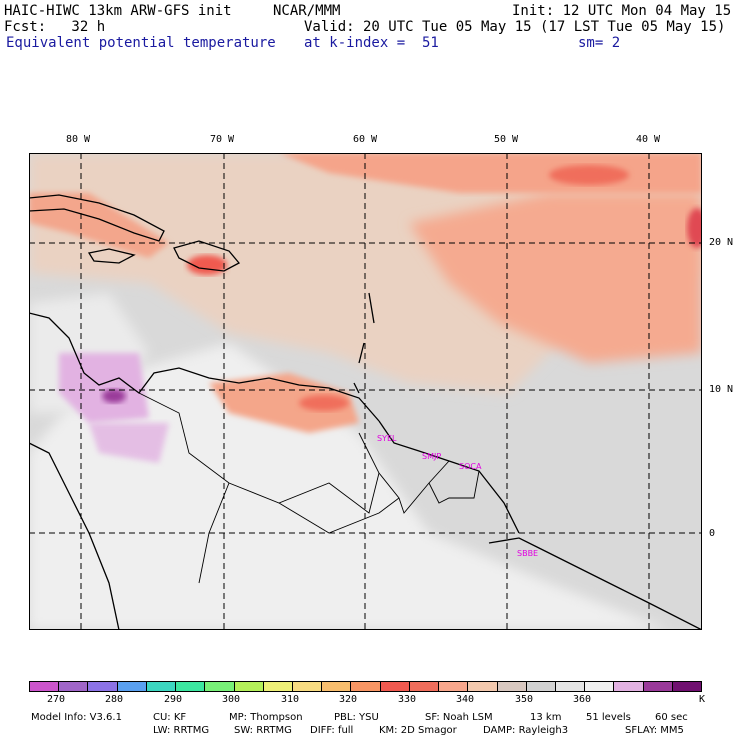  What do you see at coordinates (524, 699) in the screenshot?
I see `colorbar-tick: 350` at bounding box center [524, 699].